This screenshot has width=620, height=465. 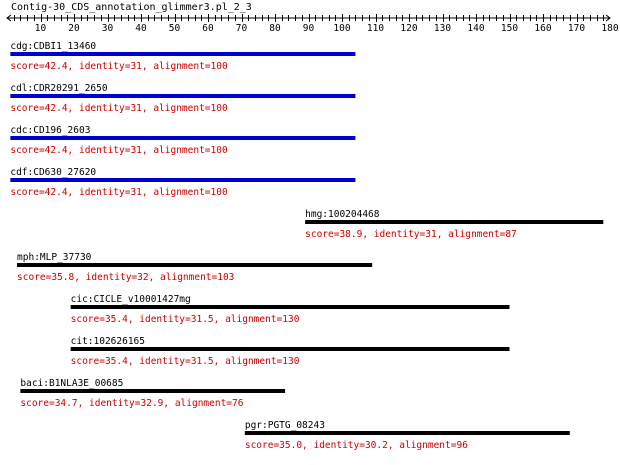 I want to click on hit-label: cdl:CDR20291_2650, so click(x=59, y=88).